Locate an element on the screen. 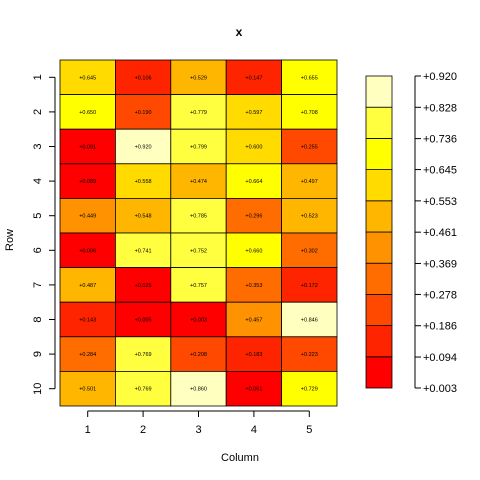 The width and height of the screenshot is (480, 480). cell-value-label: +0.920 is located at coordinates (143, 148).